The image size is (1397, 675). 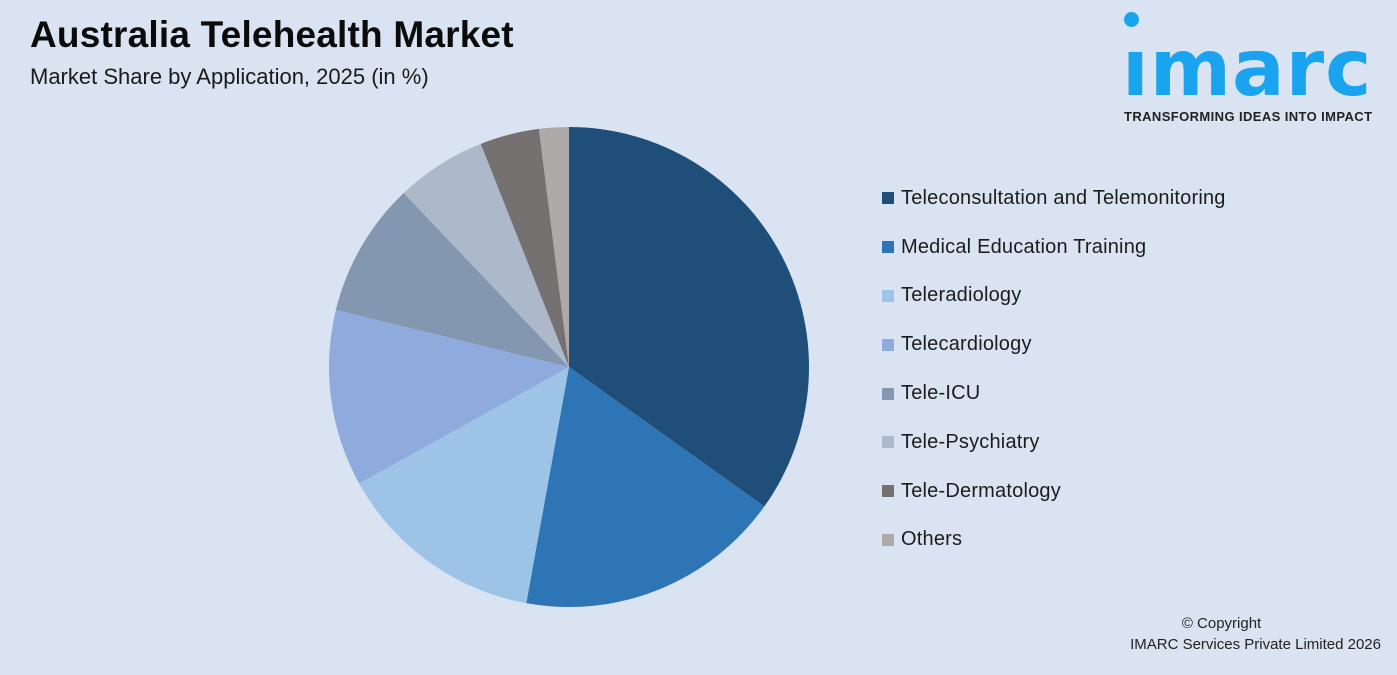 What do you see at coordinates (981, 490) in the screenshot?
I see `legend-label: Tele-Dermatology` at bounding box center [981, 490].